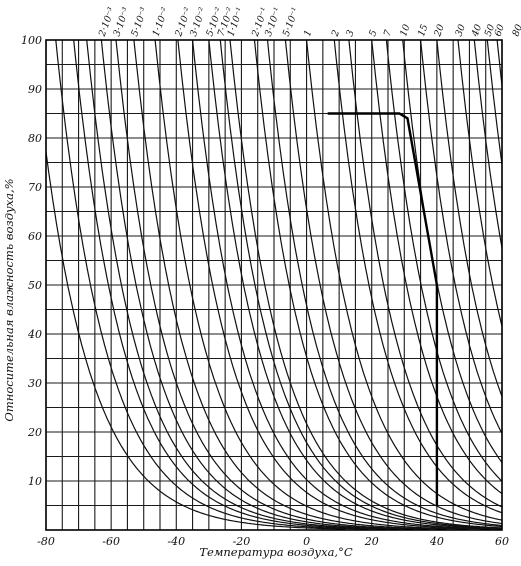 Image resolution: width=521 pixels, height=566 pixels. Describe the element at coordinates (35, 383) in the screenshot. I see `y-tick-label: 30` at that location.